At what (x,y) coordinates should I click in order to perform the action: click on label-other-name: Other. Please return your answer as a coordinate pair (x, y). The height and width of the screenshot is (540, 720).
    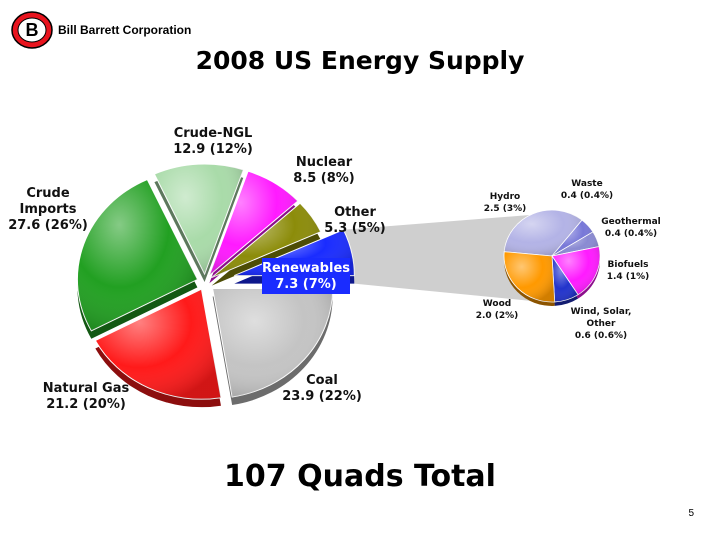
    Looking at the image, I should click on (355, 212).